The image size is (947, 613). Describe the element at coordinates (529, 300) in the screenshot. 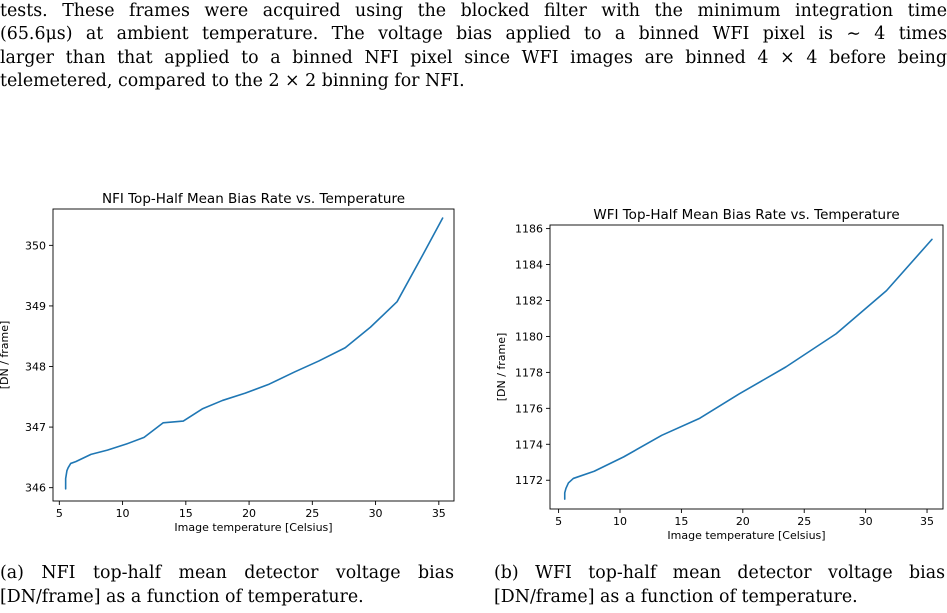

I see `y-tick-label: 1182` at that location.